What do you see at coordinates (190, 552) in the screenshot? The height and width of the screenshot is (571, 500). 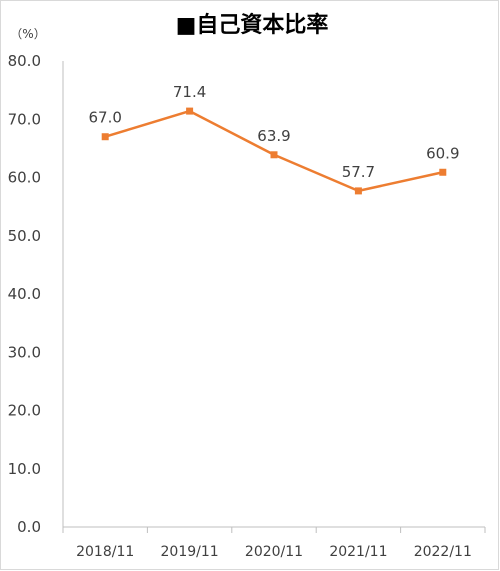 I see `x-tick-label: 2019/11` at bounding box center [190, 552].